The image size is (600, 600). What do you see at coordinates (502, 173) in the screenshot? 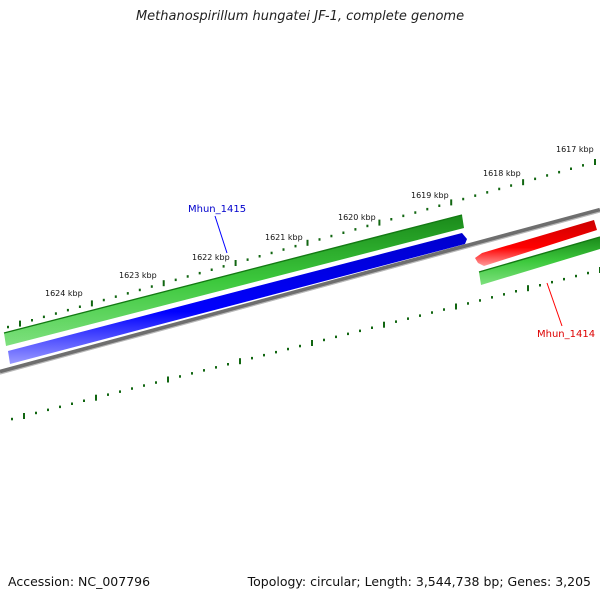
I see `tick-label-1618: 1618 kbp` at bounding box center [502, 173].